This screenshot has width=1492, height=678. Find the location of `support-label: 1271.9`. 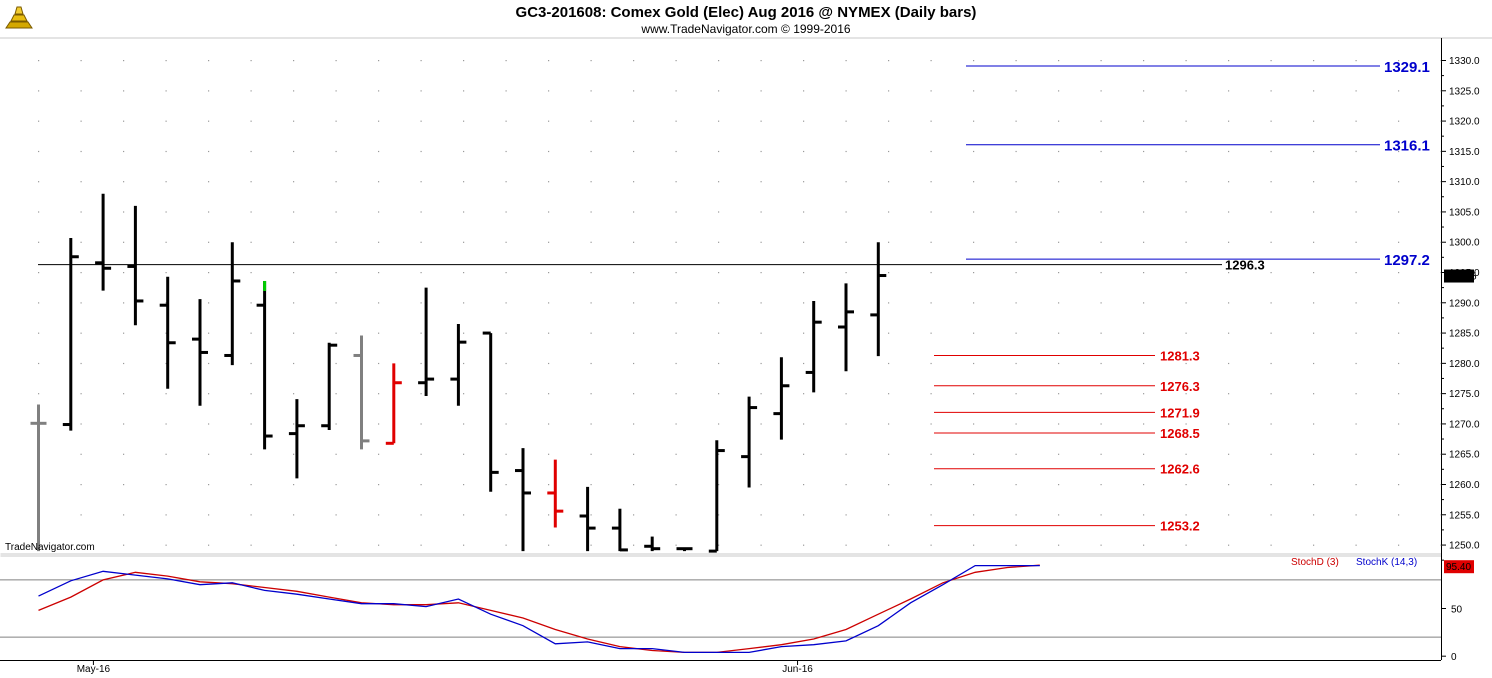

support-label: 1271.9 is located at coordinates (1180, 412).